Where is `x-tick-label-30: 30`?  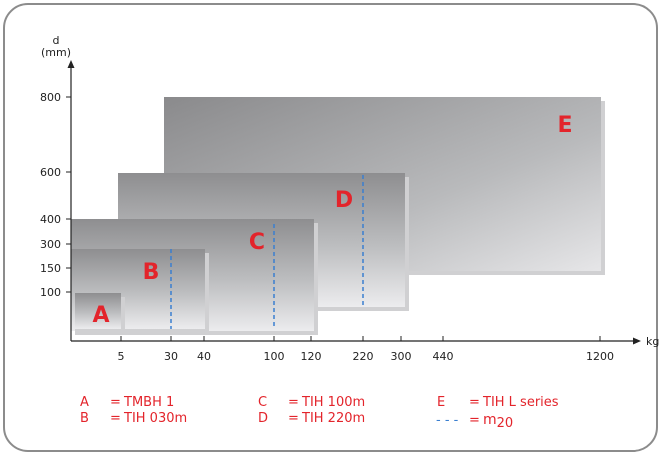 x-tick-label-30: 30 is located at coordinates (171, 356).